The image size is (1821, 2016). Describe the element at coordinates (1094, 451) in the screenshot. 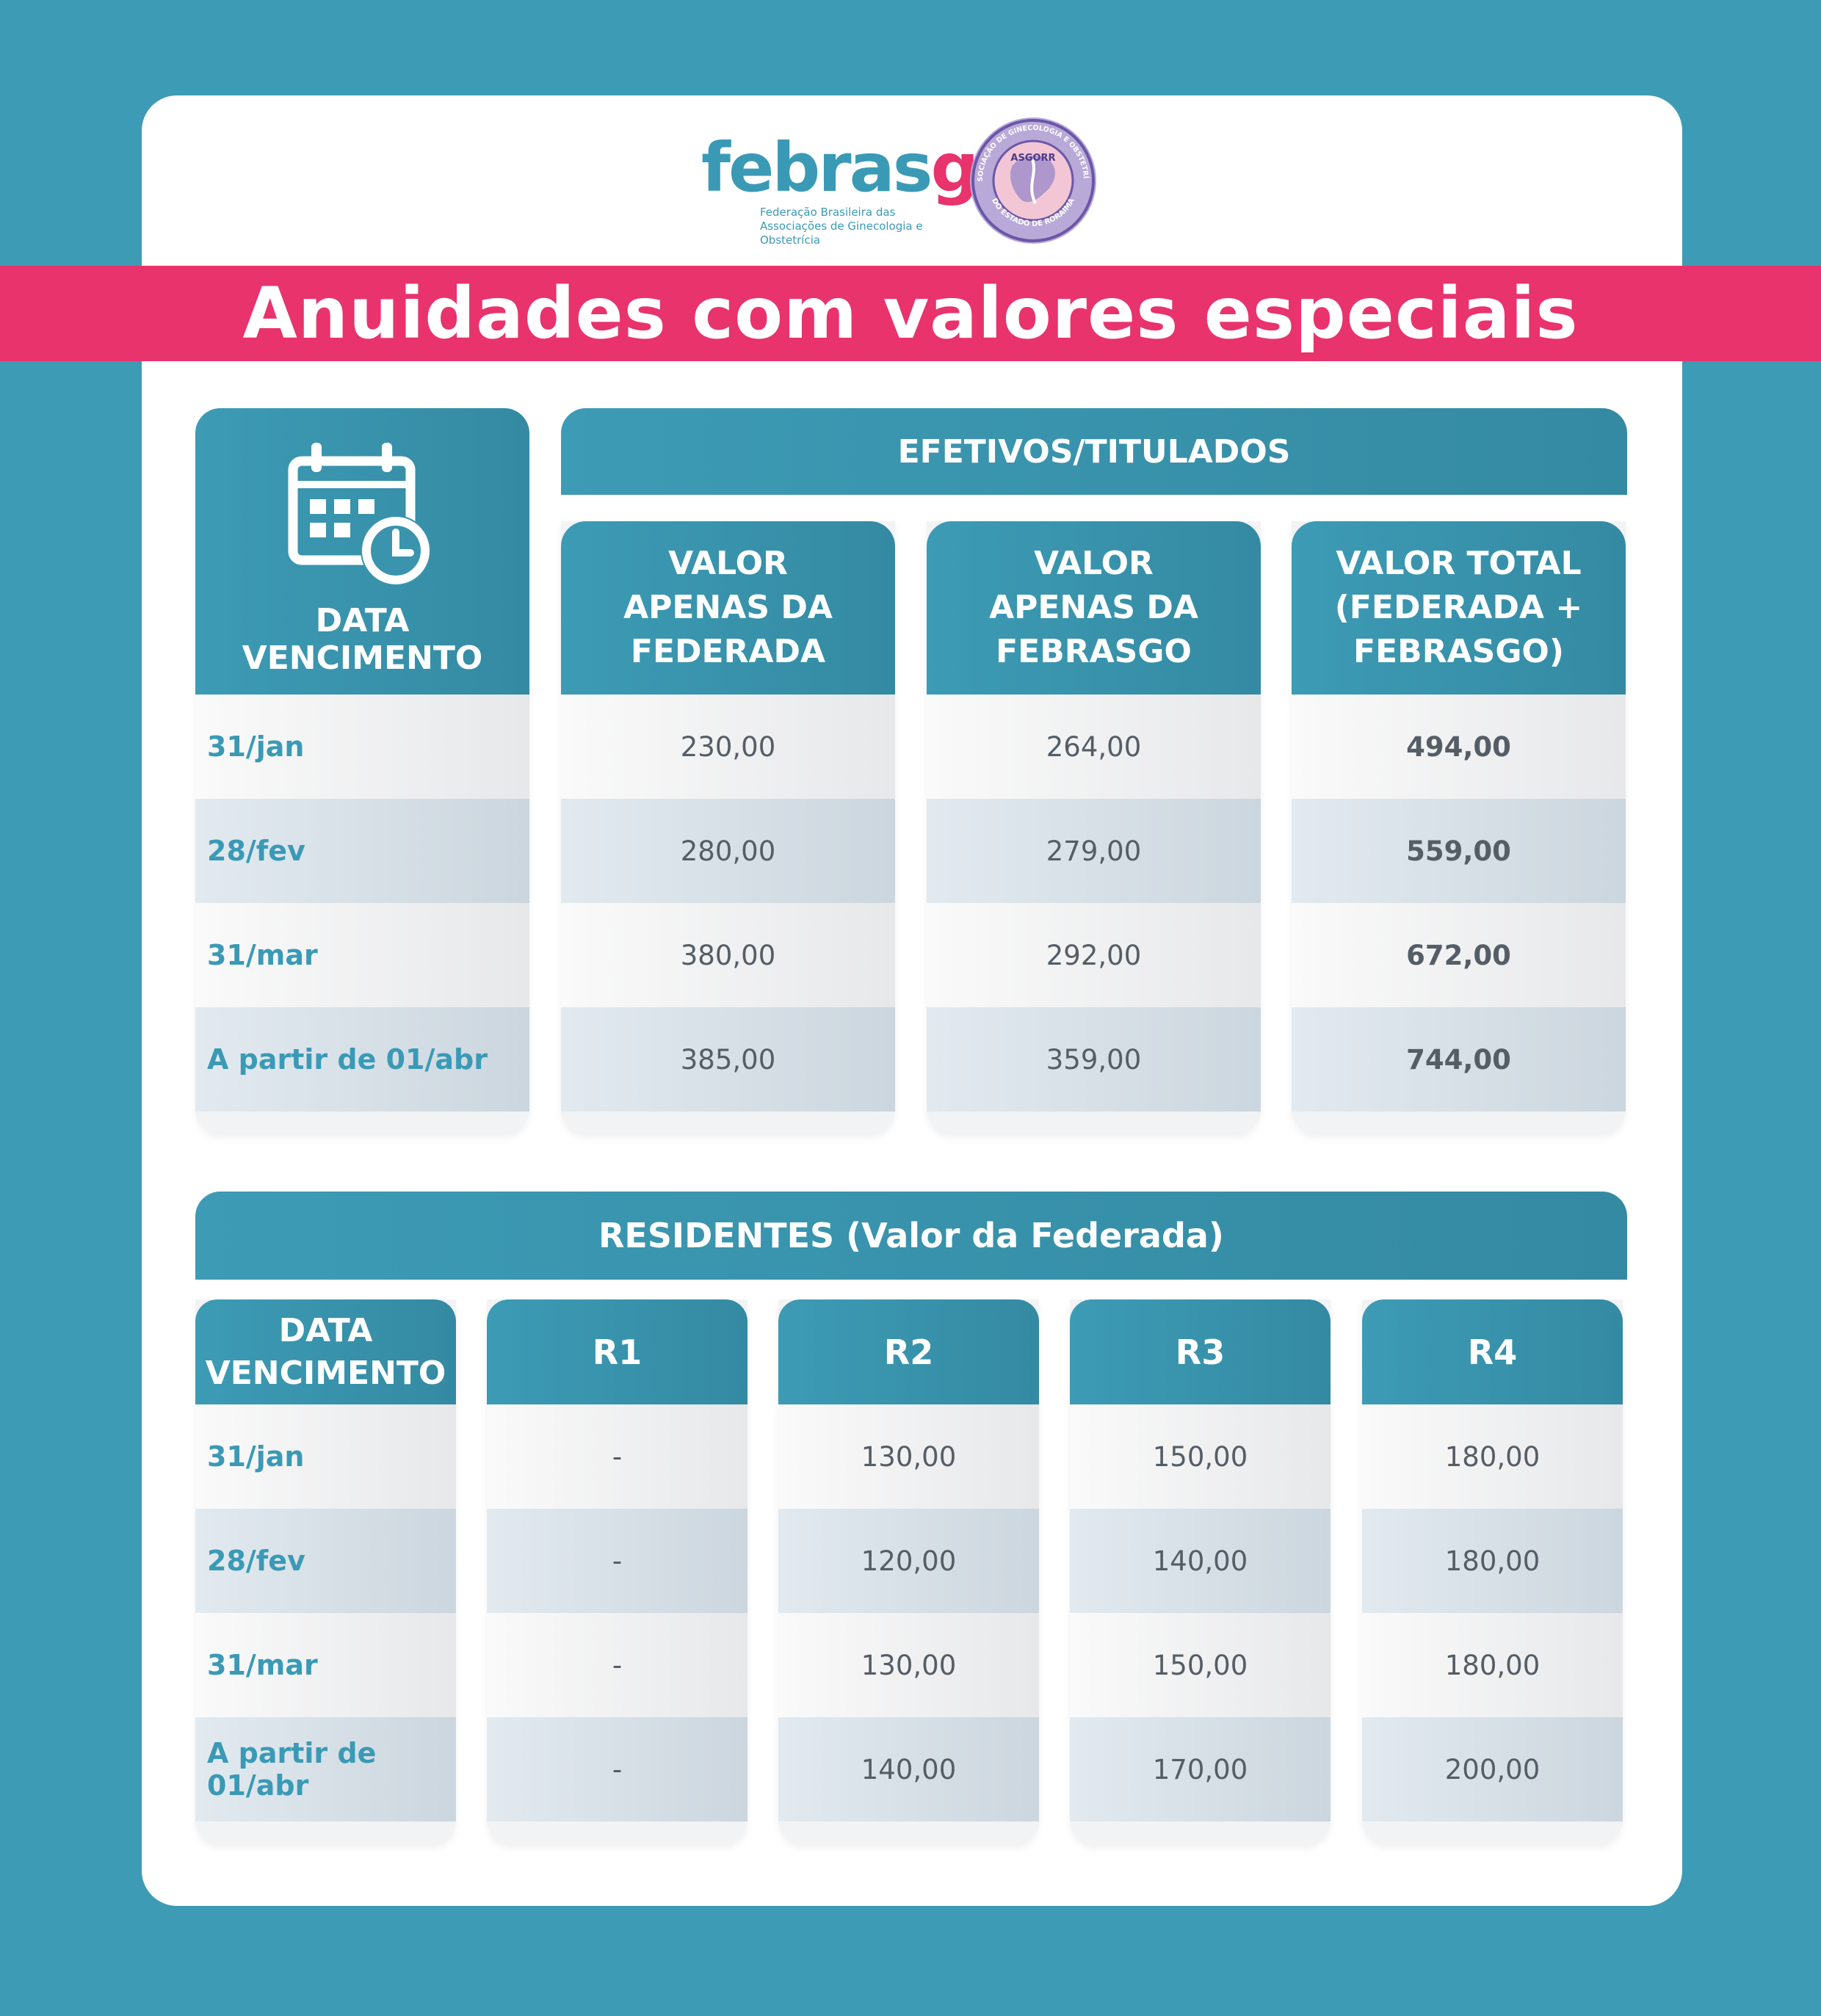

I see `efetivos-section-header: EFETIVOS/TITULADOS` at that location.